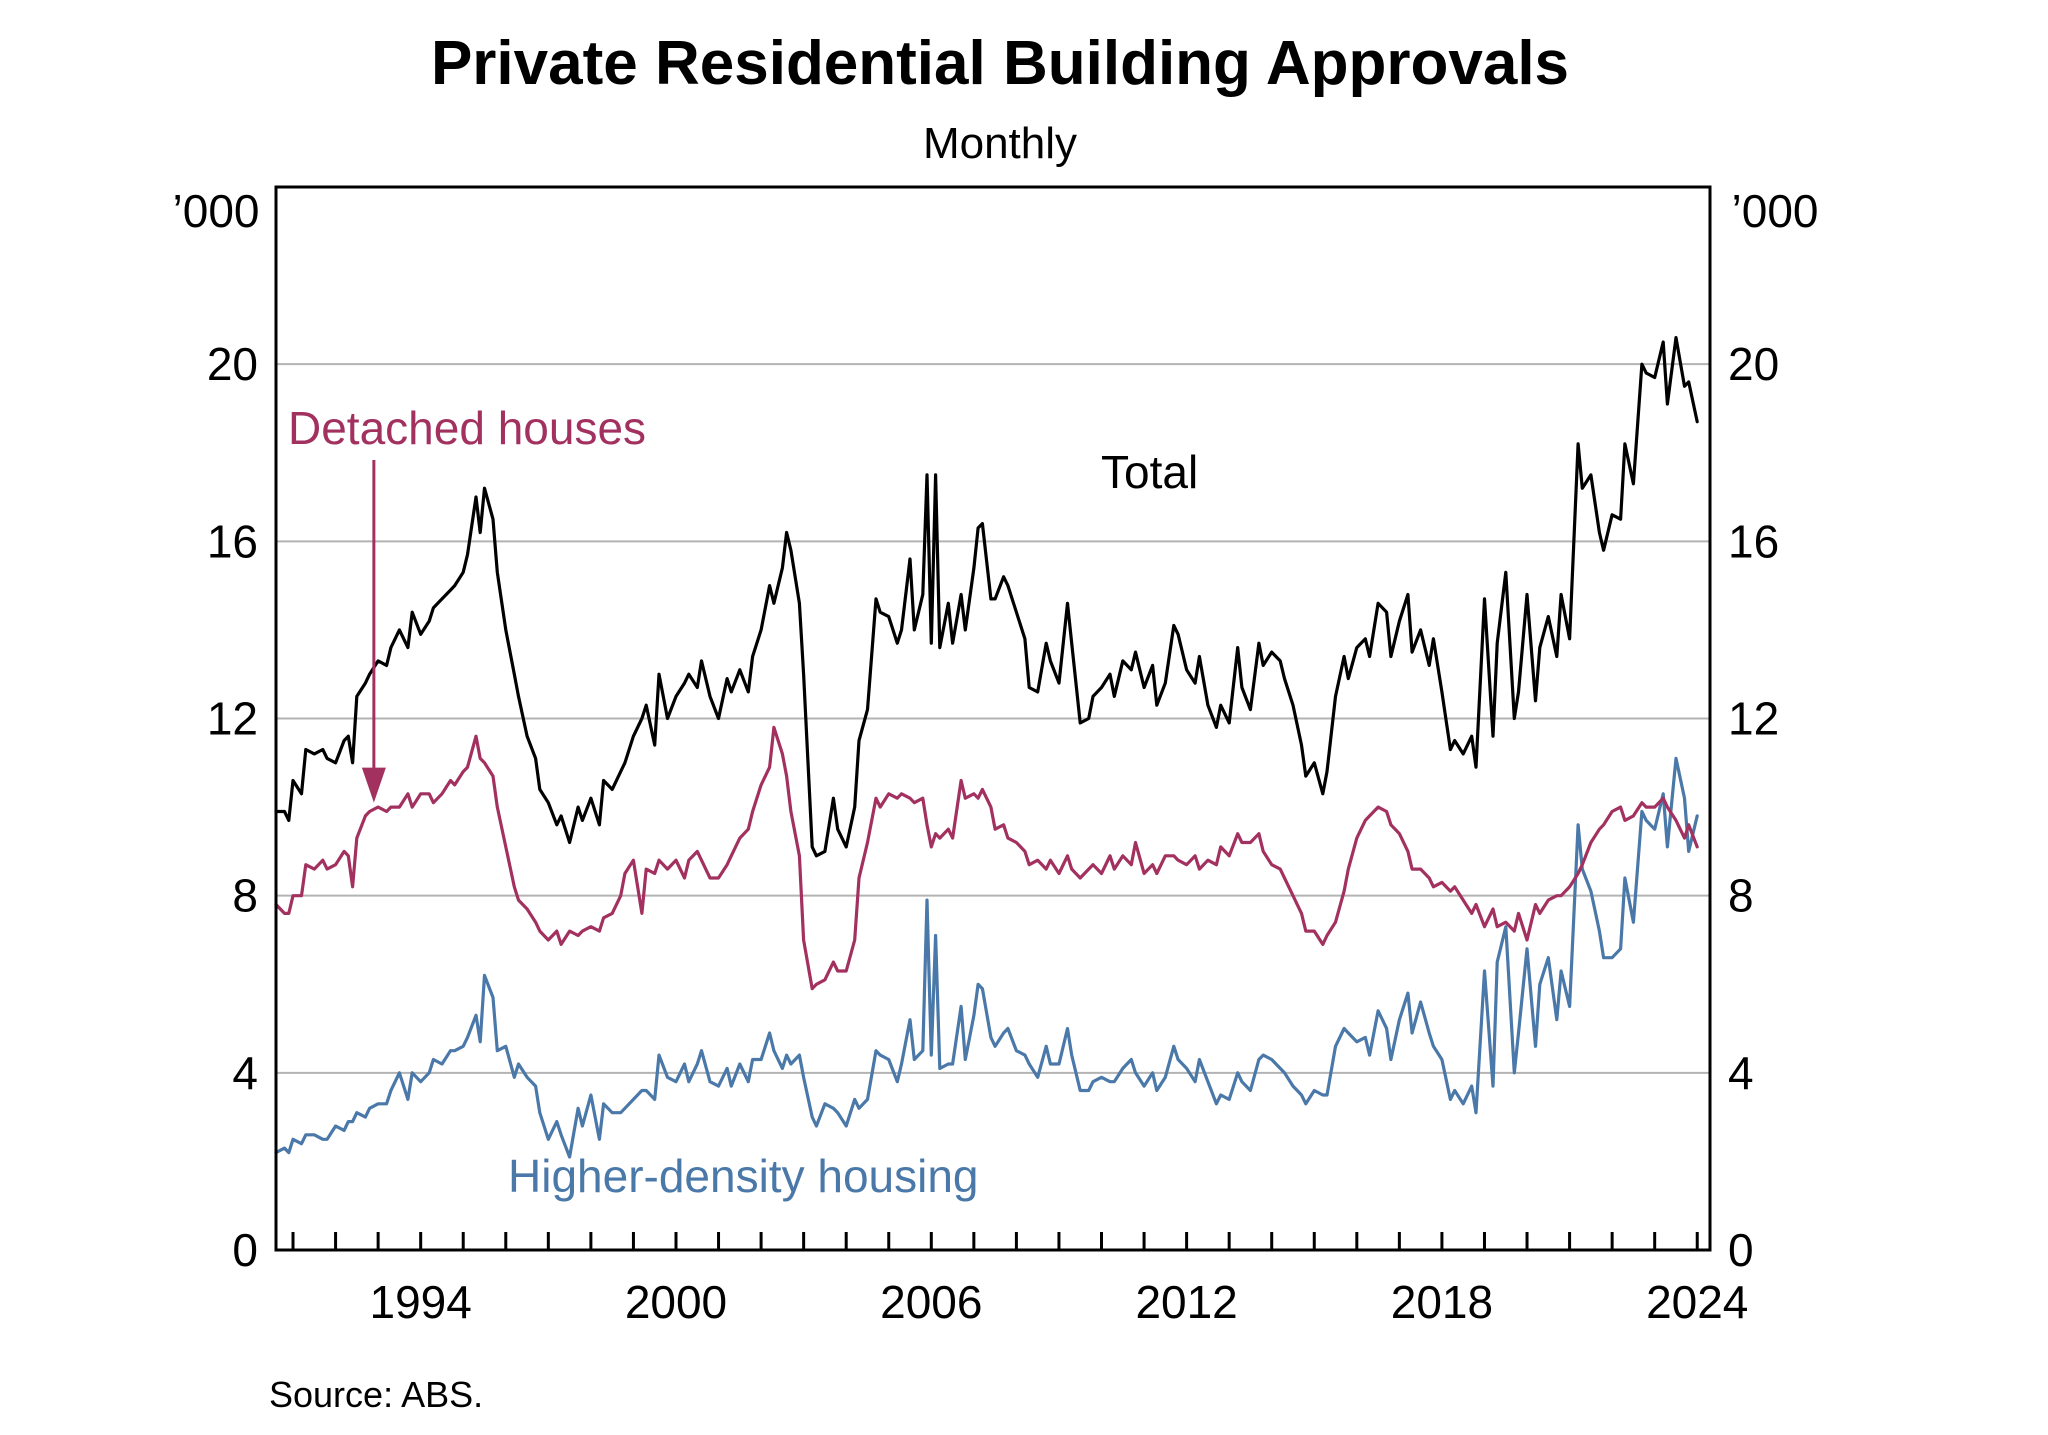 This screenshot has width=2048, height=1435. Describe the element at coordinates (232, 541) in the screenshot. I see `y-tick-label-left: 16` at that location.